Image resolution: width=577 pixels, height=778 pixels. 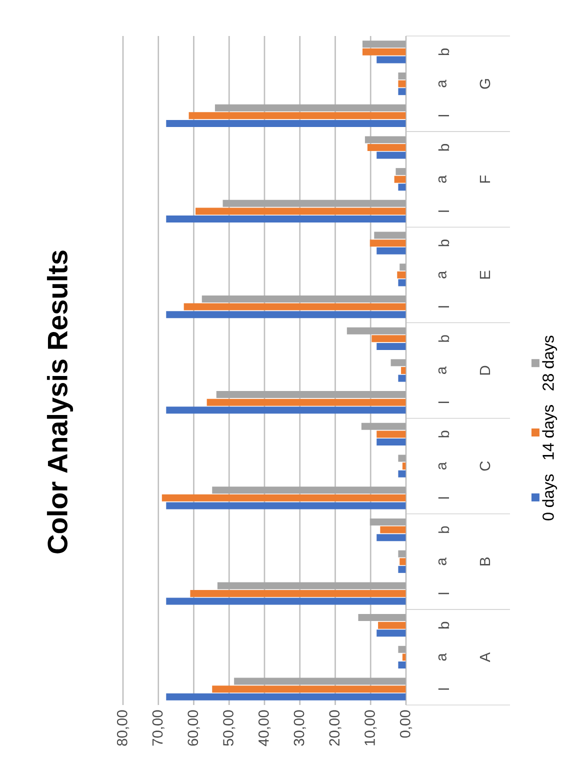 What do you see at coordinates (335, 728) in the screenshot?
I see `x-tick-label: 20,00` at bounding box center [335, 728].